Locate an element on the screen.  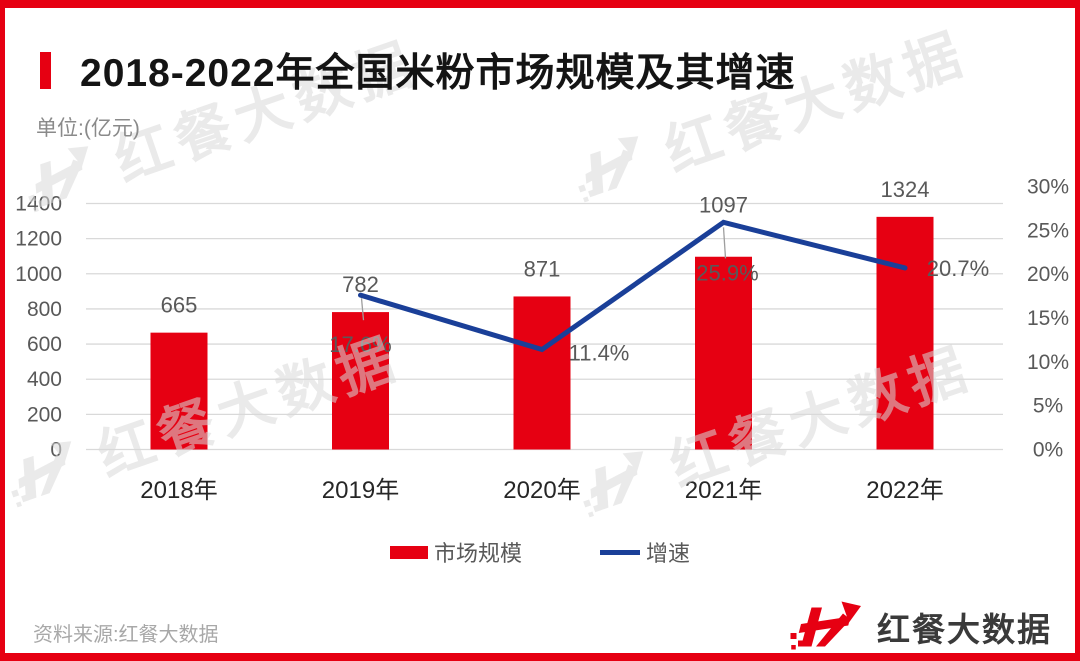
right-axis-tick: 20% is located at coordinates (1048, 274).